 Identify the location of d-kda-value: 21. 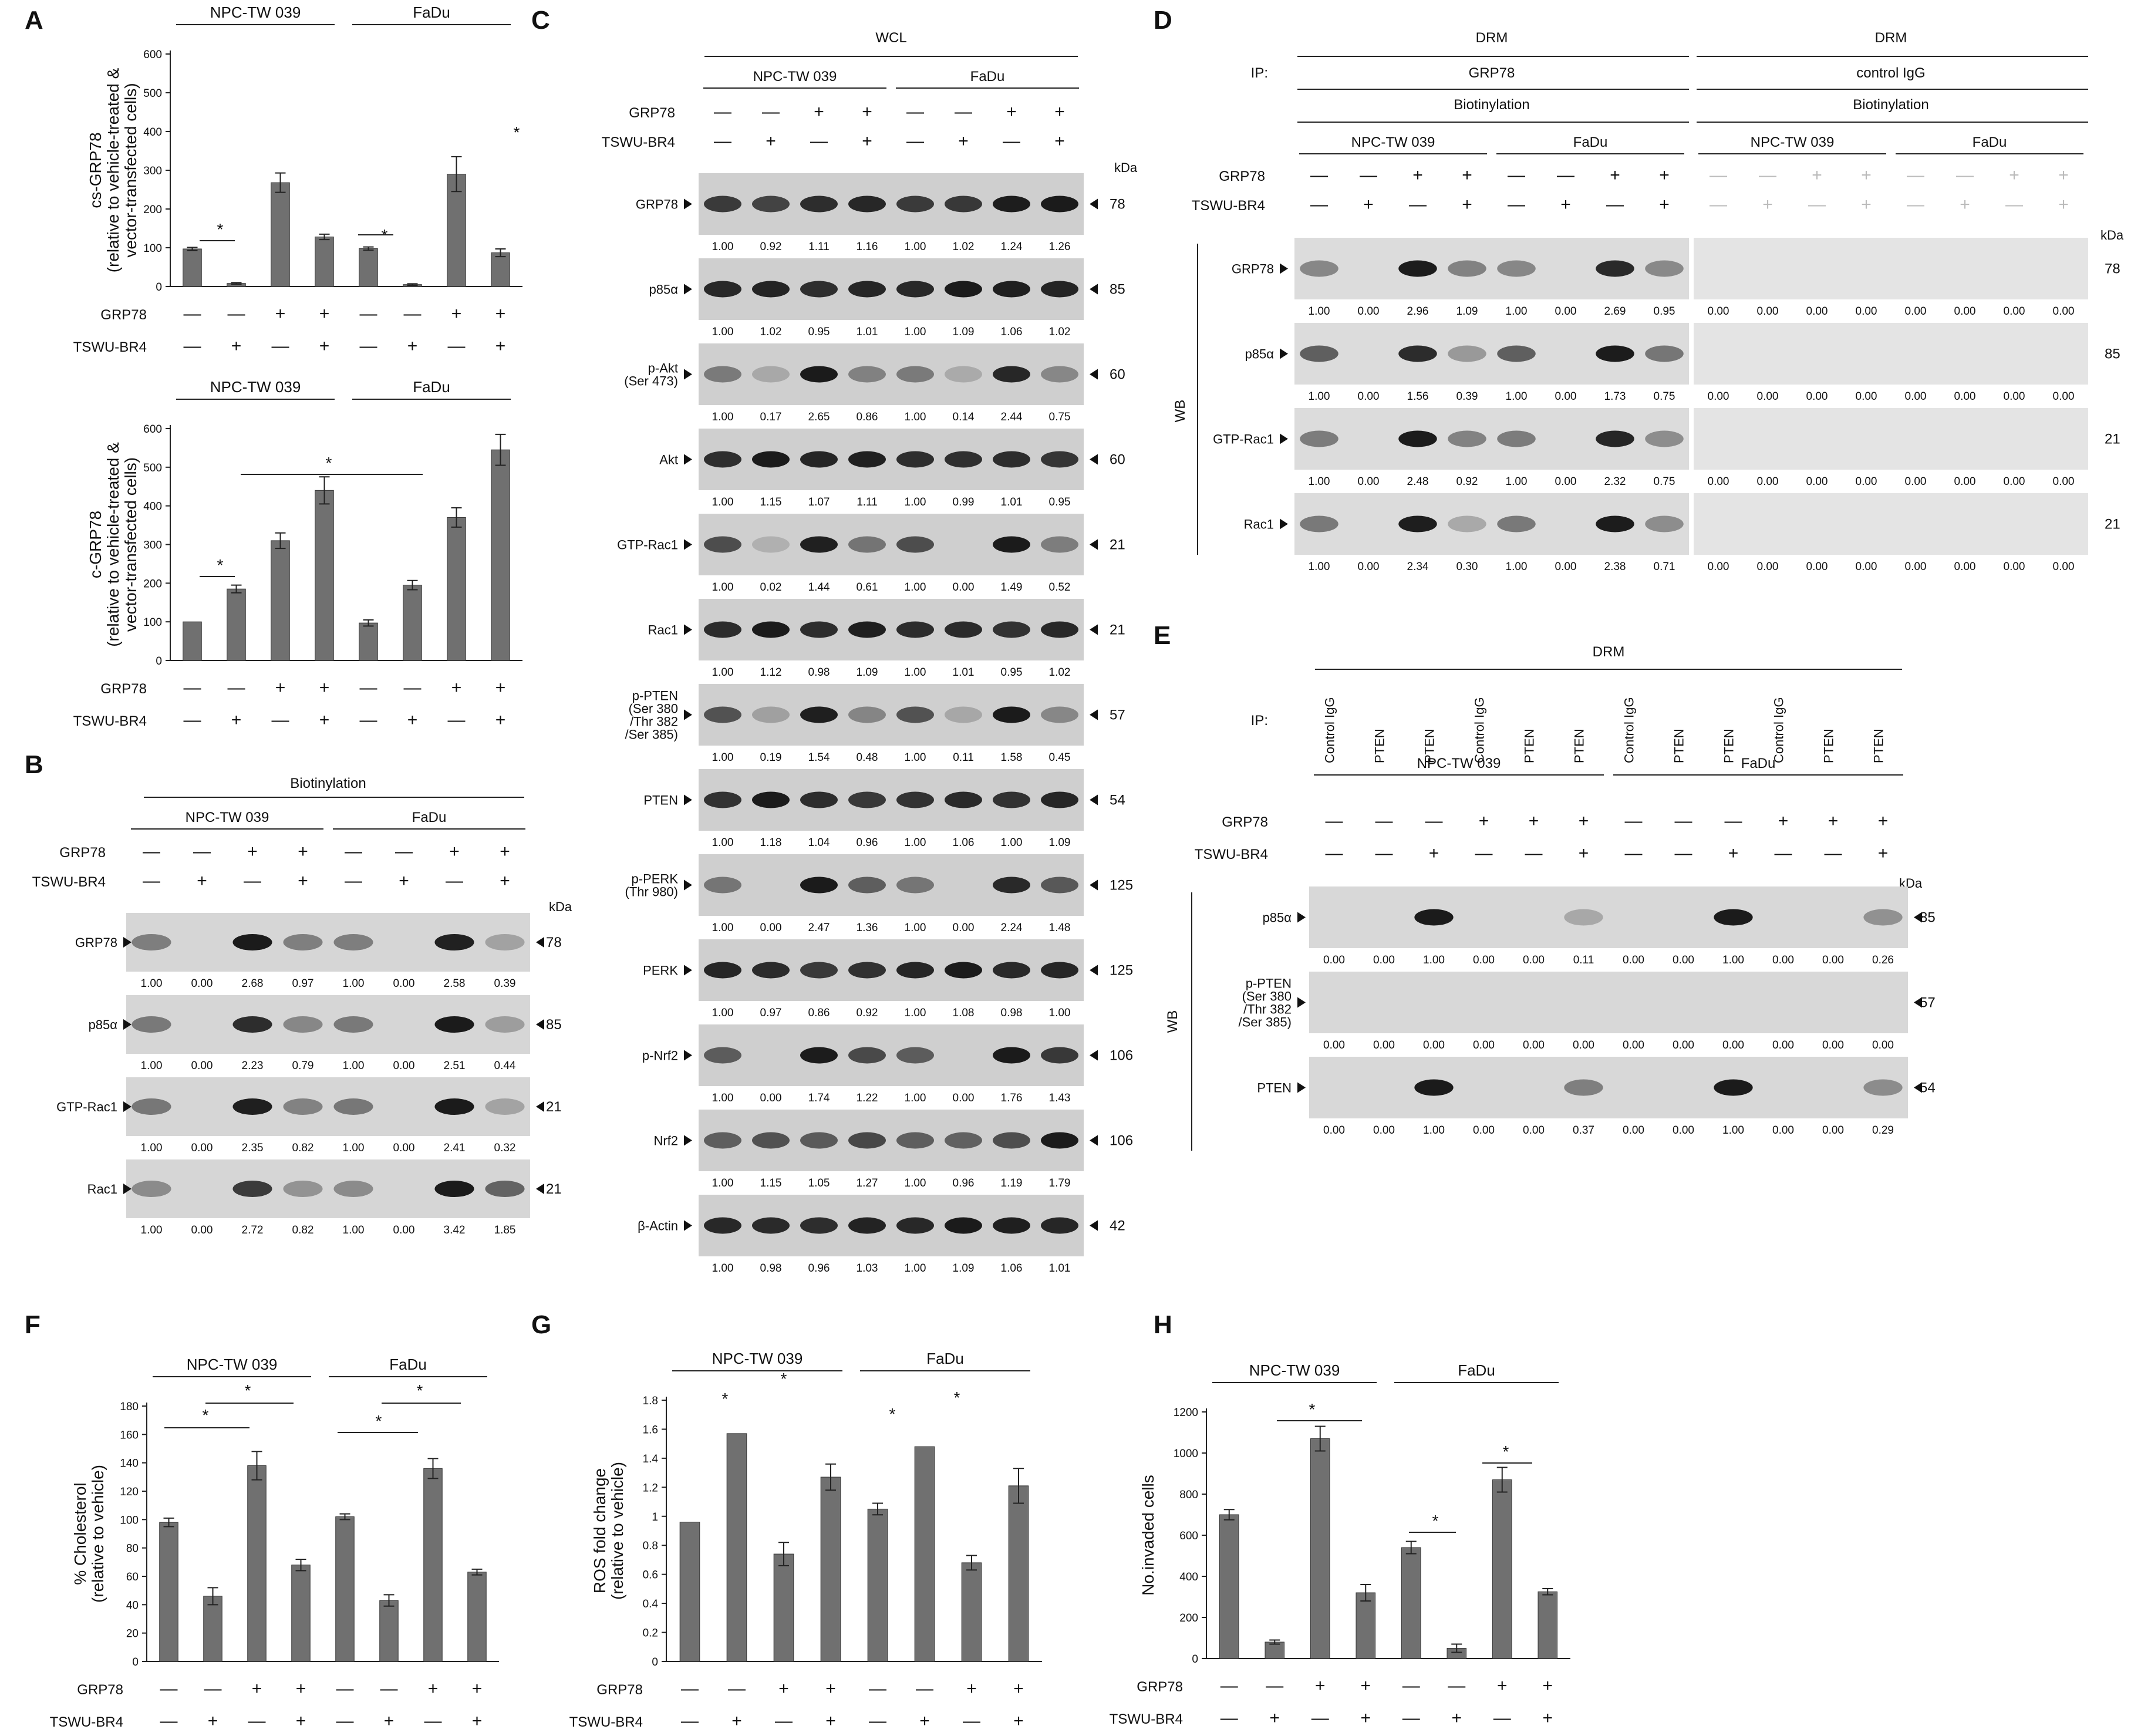
(2112, 439).